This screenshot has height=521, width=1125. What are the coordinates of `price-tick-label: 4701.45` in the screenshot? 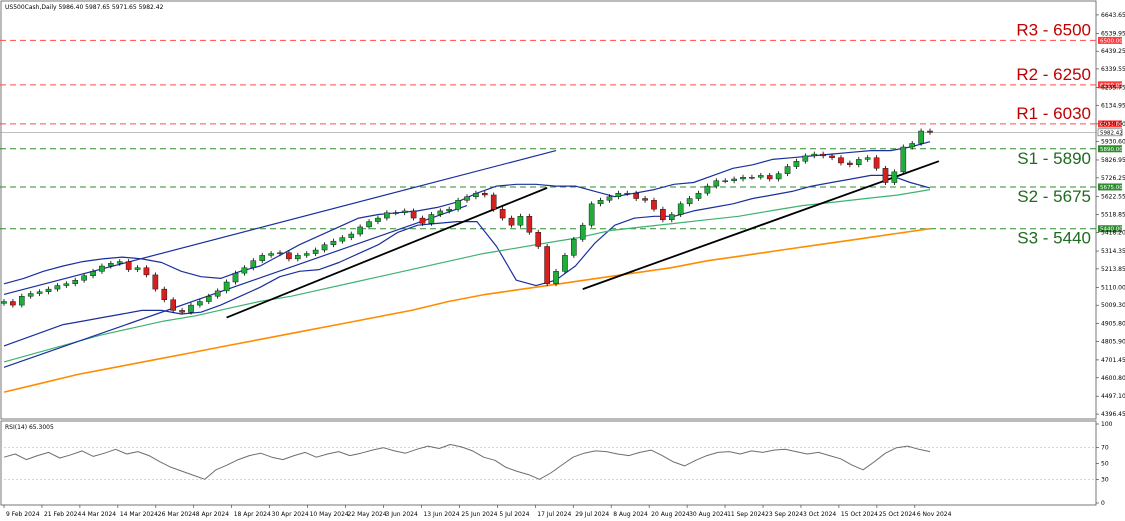 It's located at (1113, 360).